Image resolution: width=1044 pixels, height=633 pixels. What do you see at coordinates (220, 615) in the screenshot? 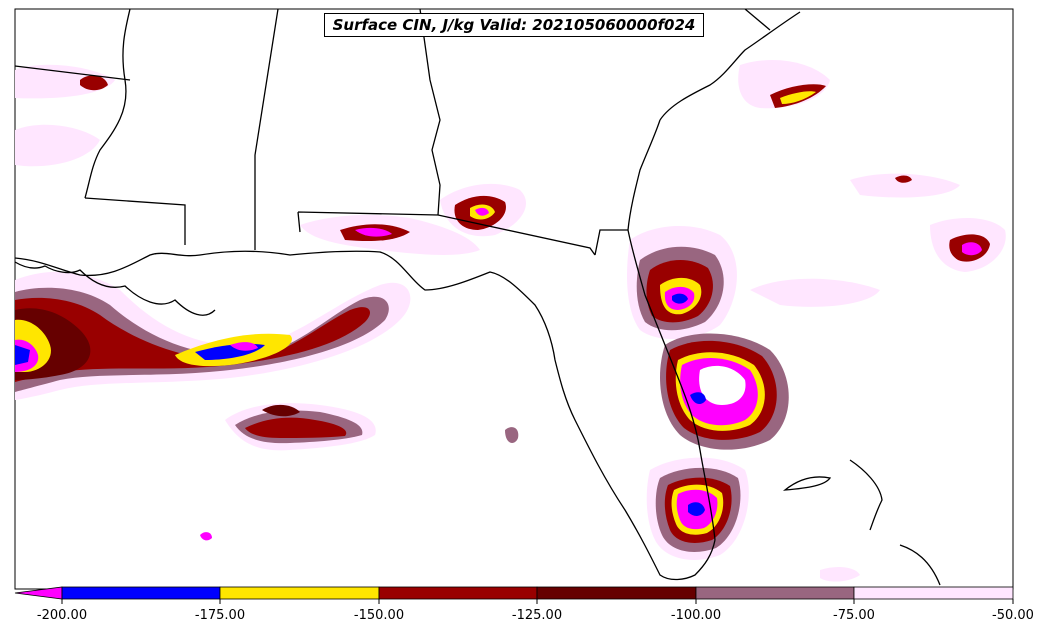
I see `colorbar-tick-label: -175.00` at bounding box center [220, 615].